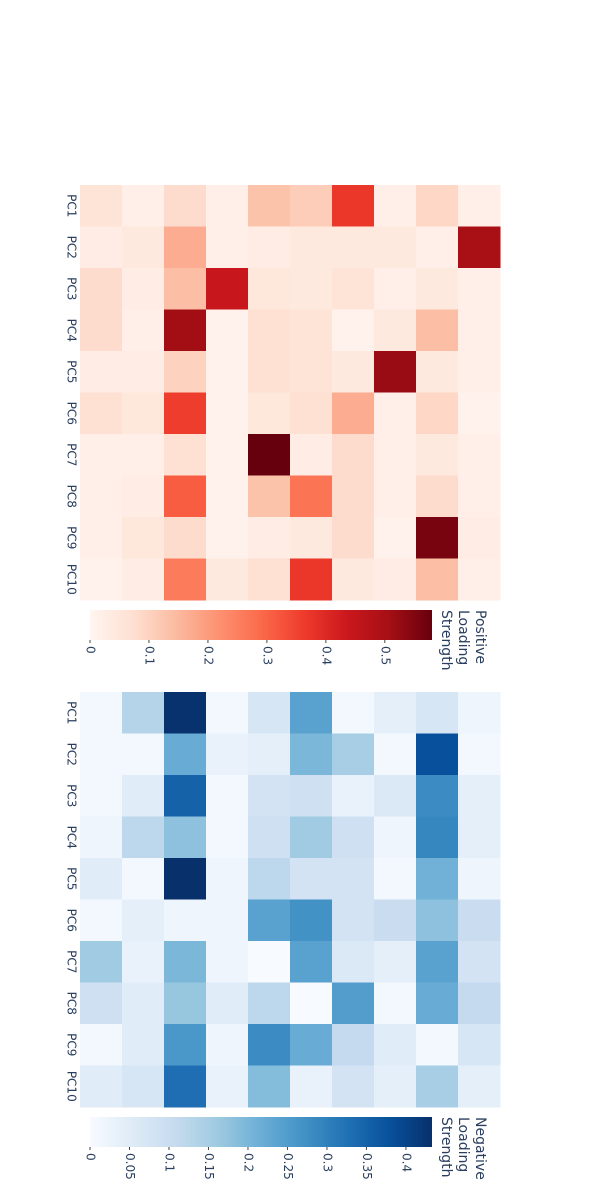 The image size is (600, 1200). What do you see at coordinates (463, 637) in the screenshot?
I see `colorbar-title: Loading` at bounding box center [463, 637].